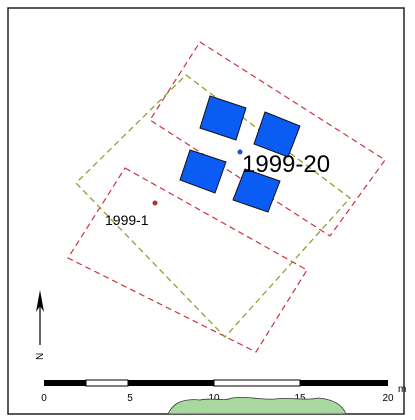 The image size is (415, 420). I want to click on scale-unit: m, so click(402, 389).